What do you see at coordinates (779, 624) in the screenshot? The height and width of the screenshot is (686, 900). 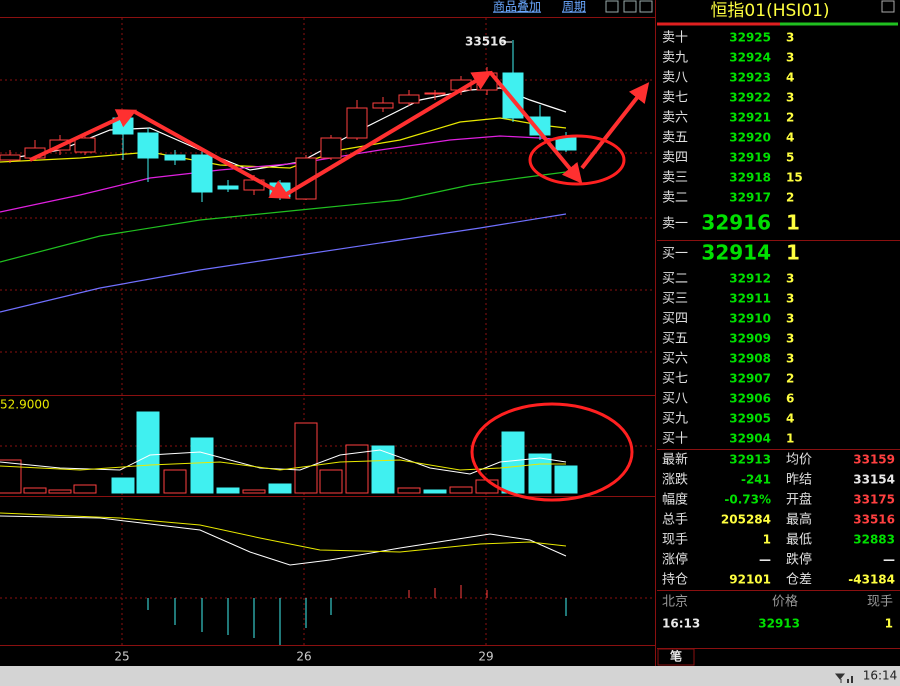 I see `tick-price: 32913` at bounding box center [779, 624].